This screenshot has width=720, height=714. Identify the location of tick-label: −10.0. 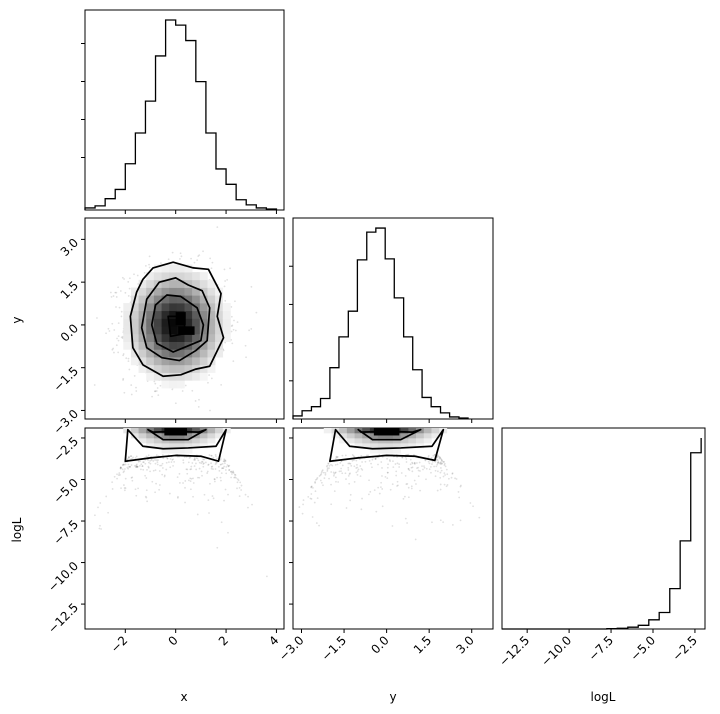
(556, 651).